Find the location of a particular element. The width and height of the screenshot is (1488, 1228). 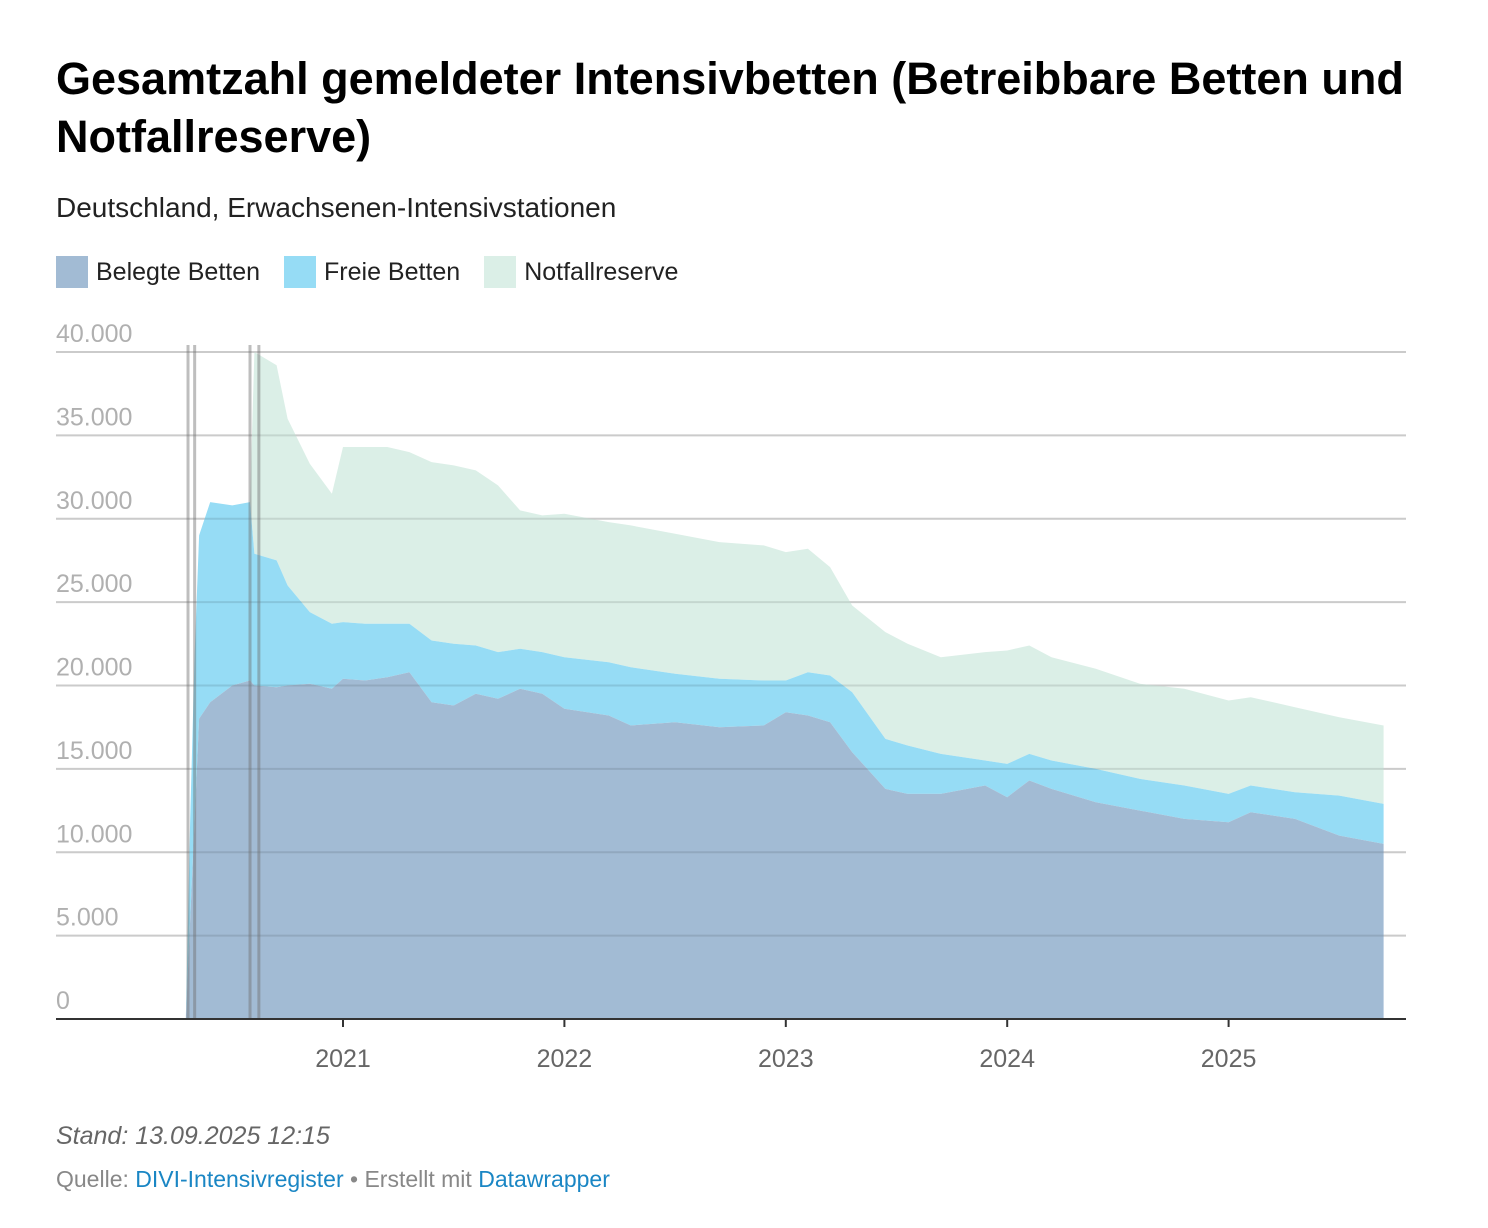

x-tick-label-2021: 2021 is located at coordinates (343, 1059).